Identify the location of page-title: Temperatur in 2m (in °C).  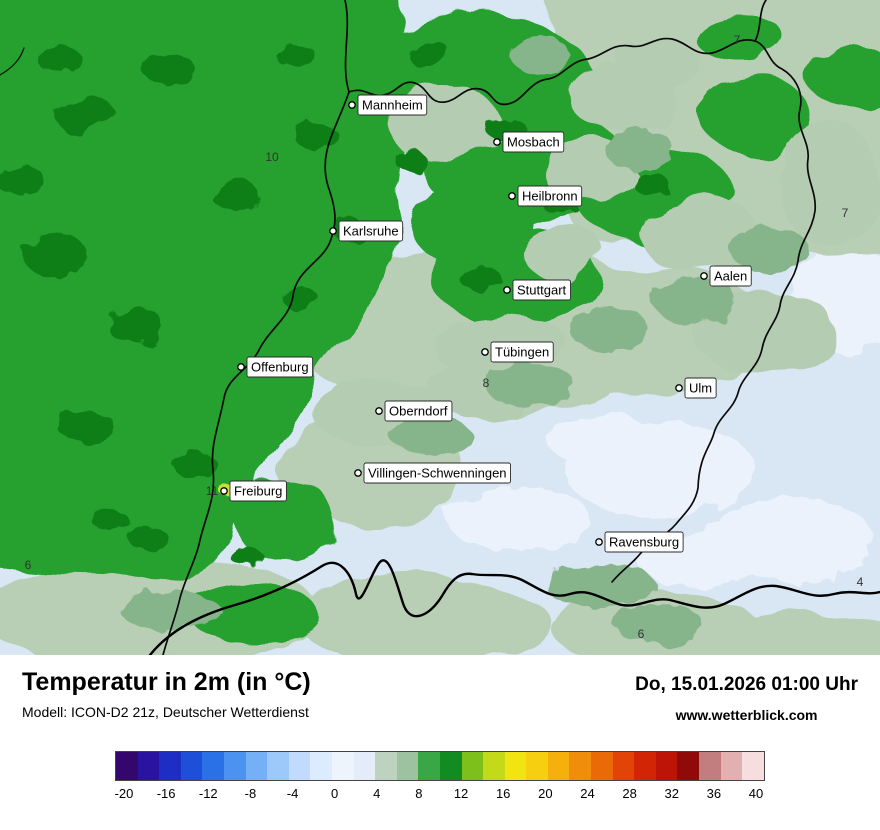
(166, 682).